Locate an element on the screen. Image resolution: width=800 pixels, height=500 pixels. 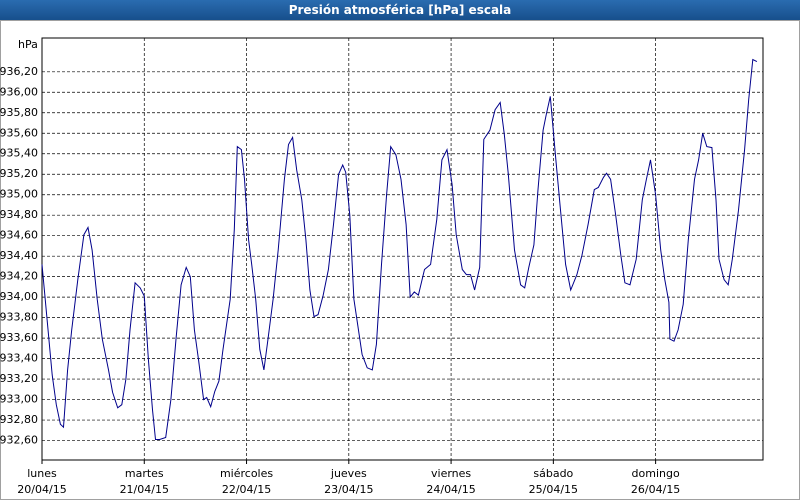
y-tick-label: 936,20 is located at coordinates (19, 71).